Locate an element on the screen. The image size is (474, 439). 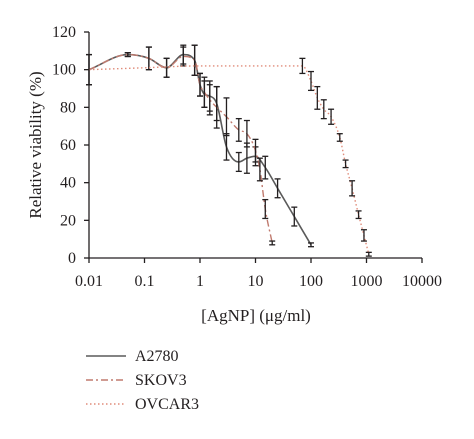
y-tick-label: 40 is located at coordinates (68, 183).